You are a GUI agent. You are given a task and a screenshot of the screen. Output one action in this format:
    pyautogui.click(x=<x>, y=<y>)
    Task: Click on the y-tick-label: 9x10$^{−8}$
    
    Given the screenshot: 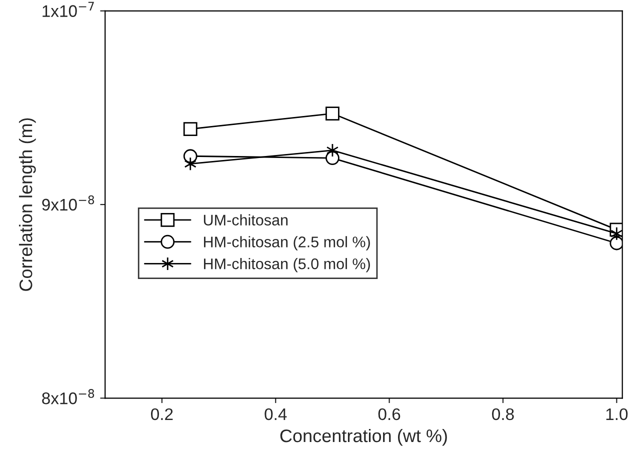 What is the action you would take?
    pyautogui.click(x=68, y=203)
    